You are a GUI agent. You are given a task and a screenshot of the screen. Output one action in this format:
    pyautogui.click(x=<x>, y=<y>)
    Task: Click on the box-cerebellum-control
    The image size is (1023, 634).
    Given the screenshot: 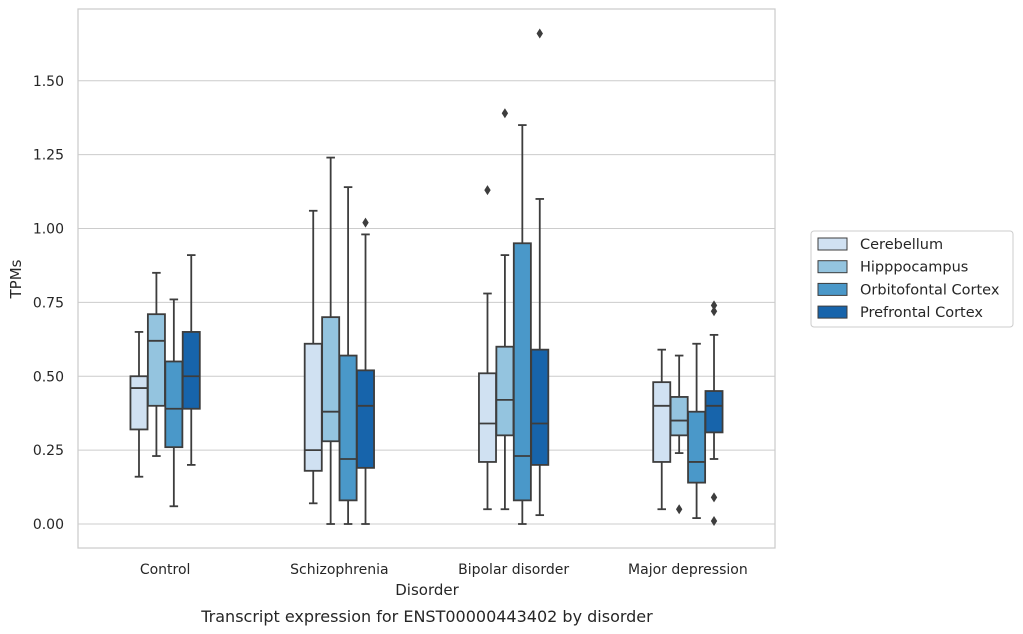 What is the action you would take?
    pyautogui.click(x=139, y=404)
    